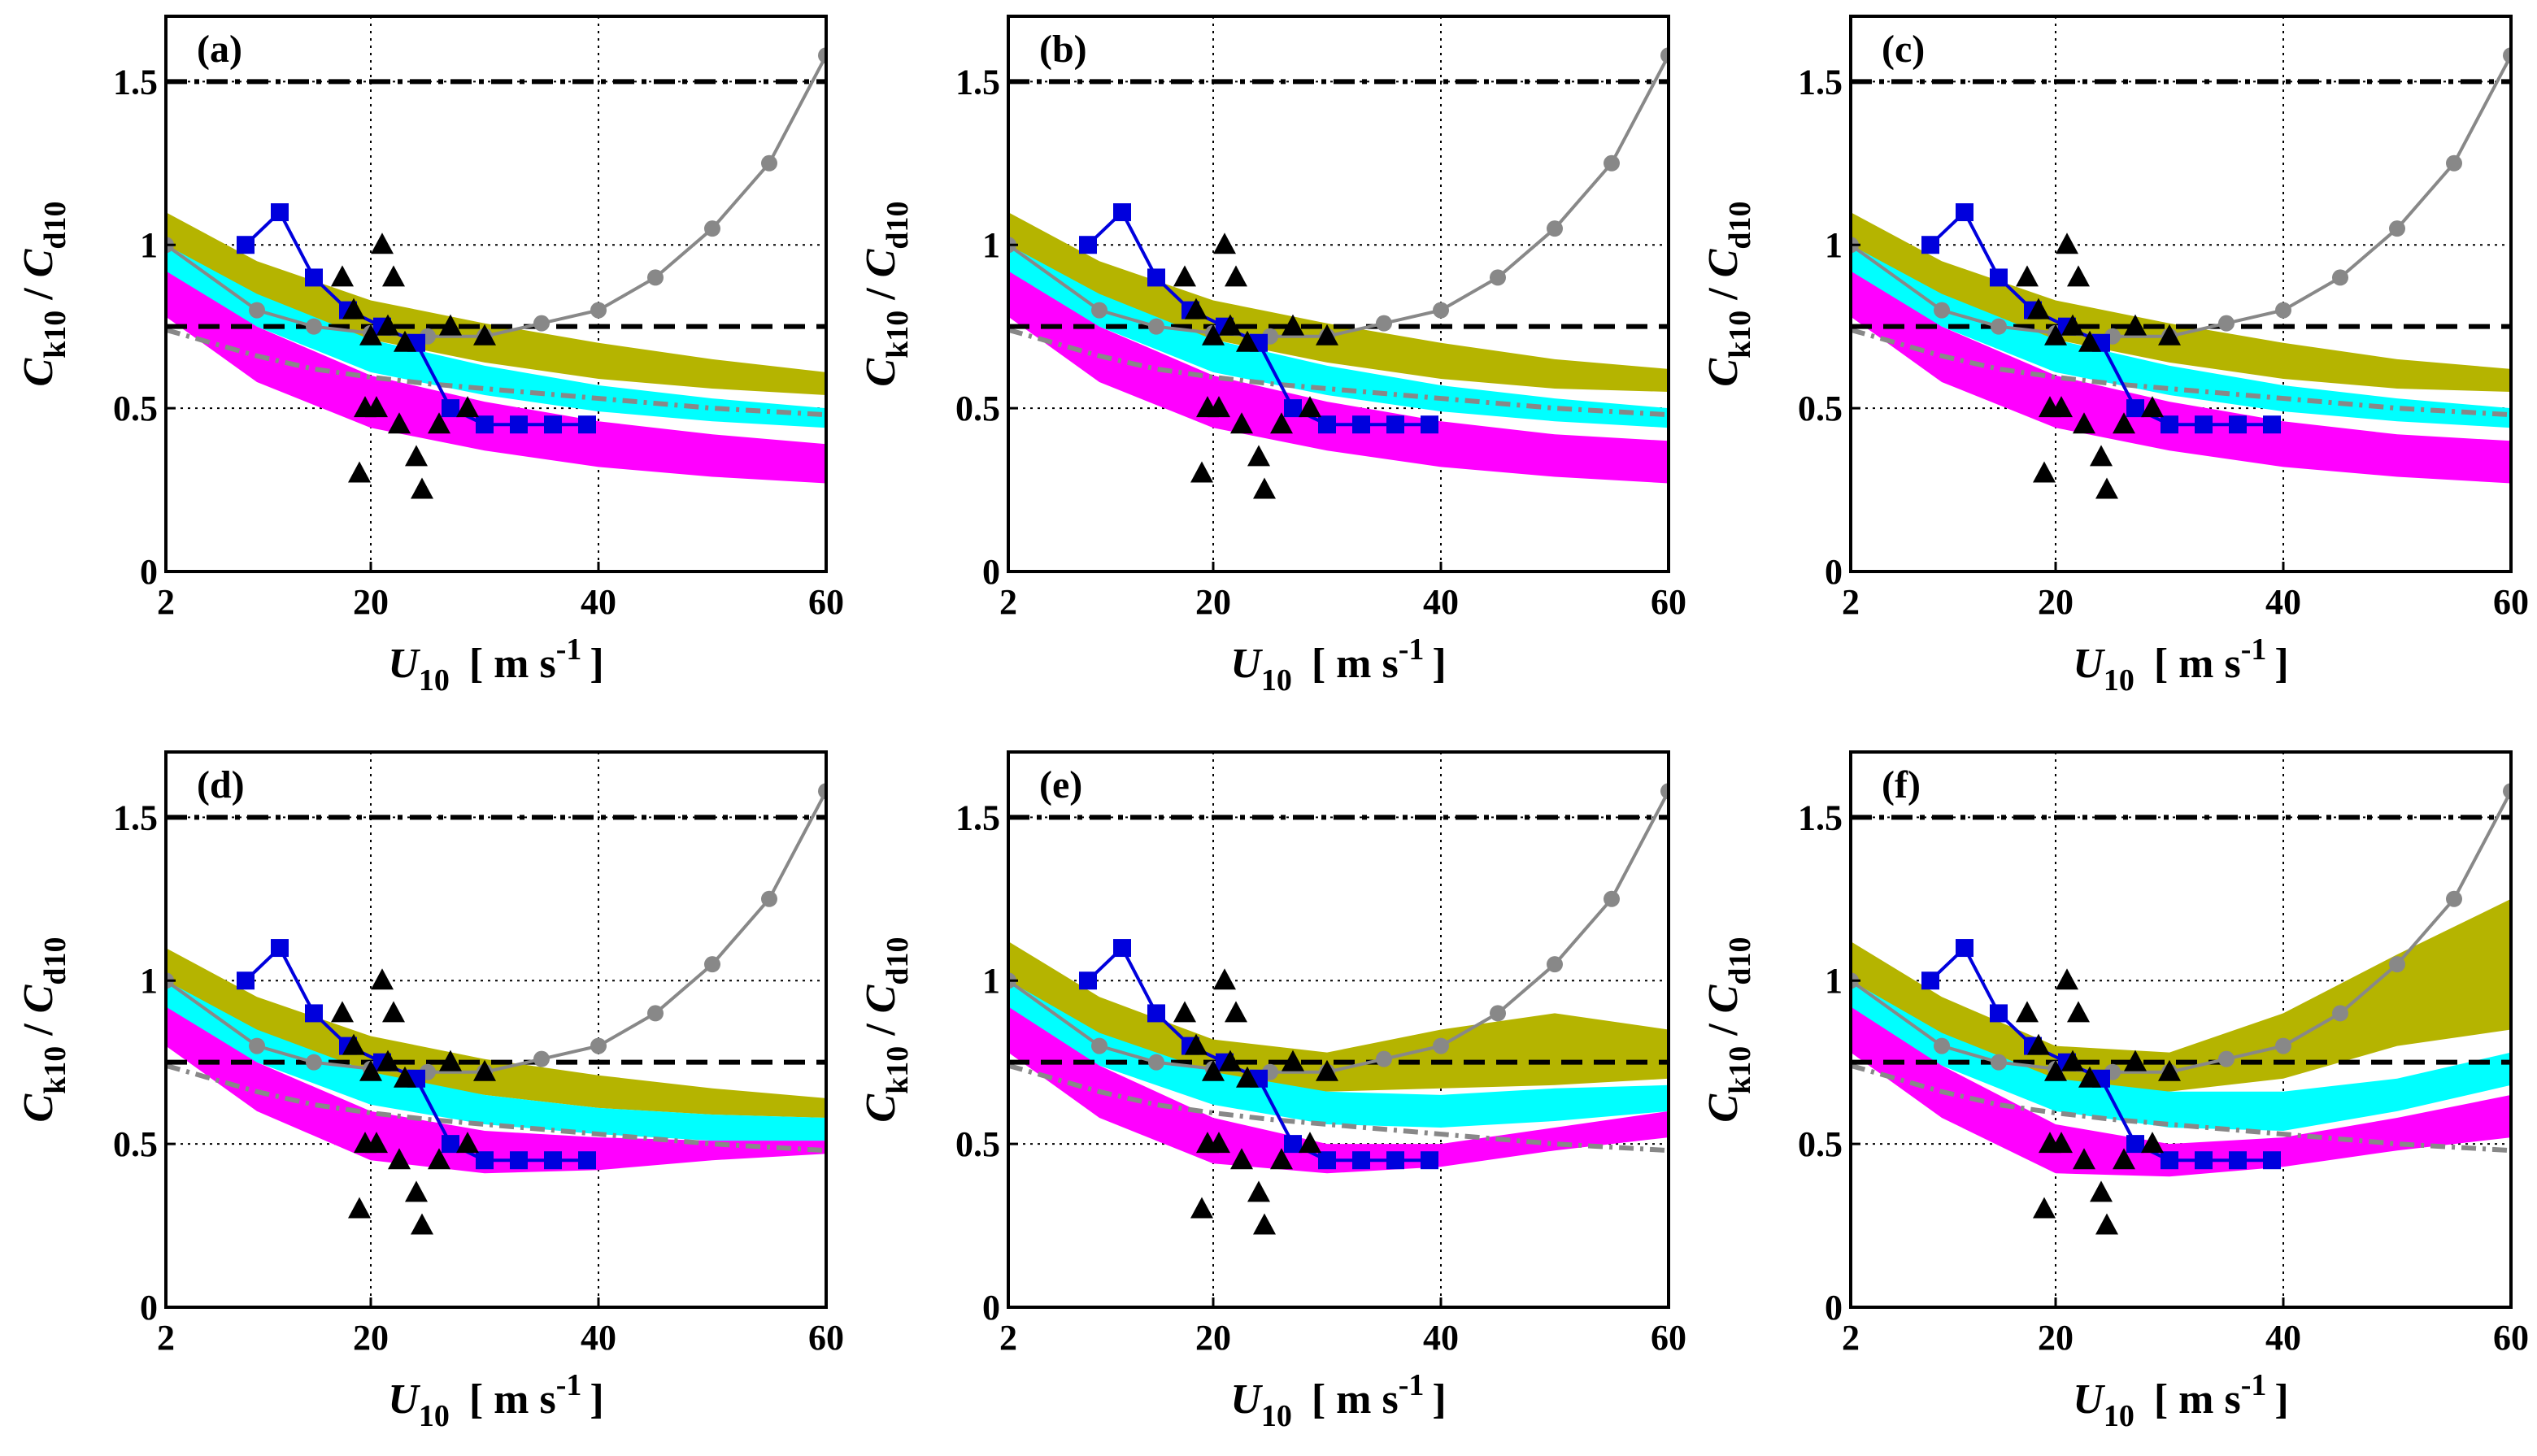 Image resolution: width=2537 pixels, height=1456 pixels. I want to click on band-lower, so click(496, 378).